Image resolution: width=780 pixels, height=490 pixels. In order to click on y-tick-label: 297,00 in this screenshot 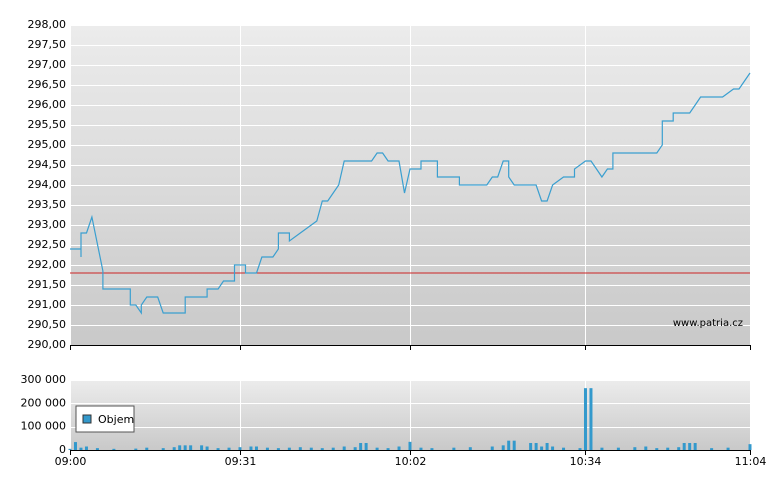, I will do `click(47, 64)`.